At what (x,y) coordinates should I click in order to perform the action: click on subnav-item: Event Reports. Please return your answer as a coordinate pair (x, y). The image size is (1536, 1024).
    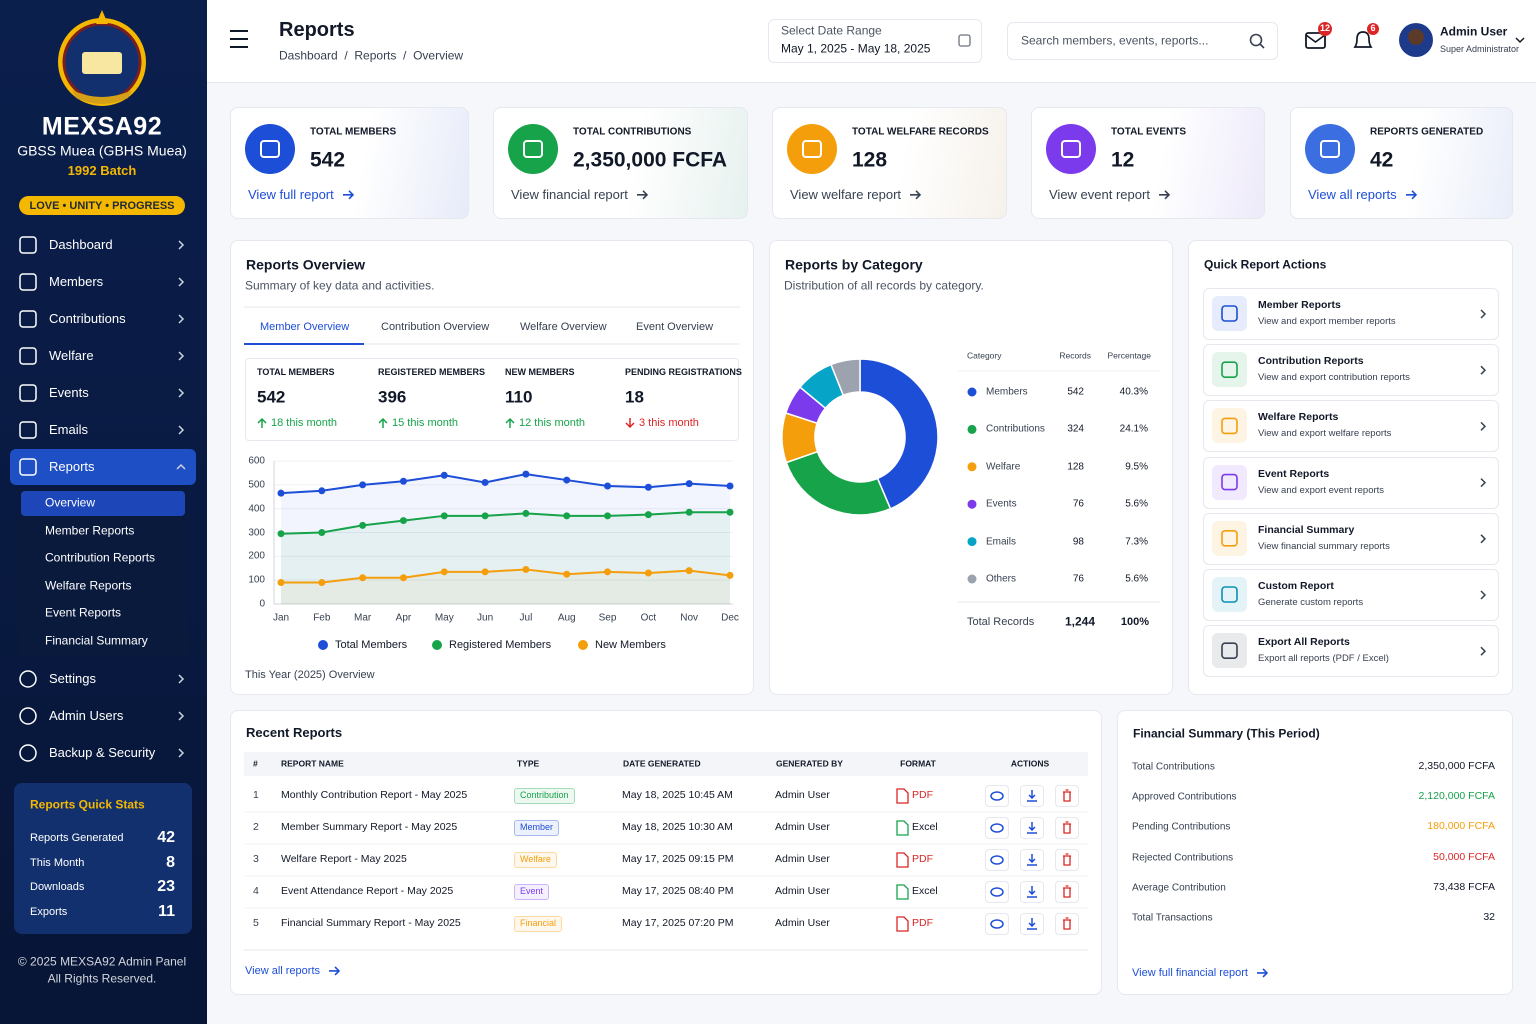
    Looking at the image, I should click on (83, 612).